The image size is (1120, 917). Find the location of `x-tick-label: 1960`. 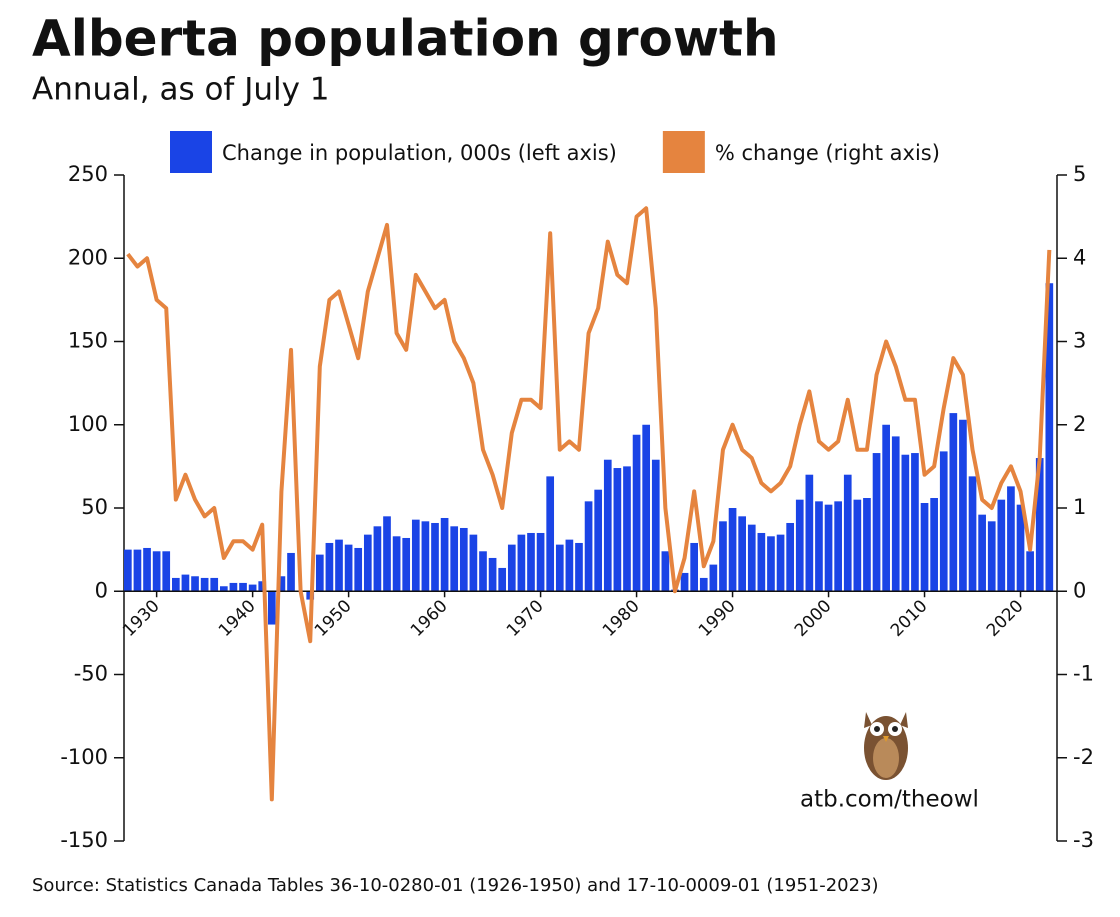

x-tick-label: 1960 is located at coordinates (429, 618).